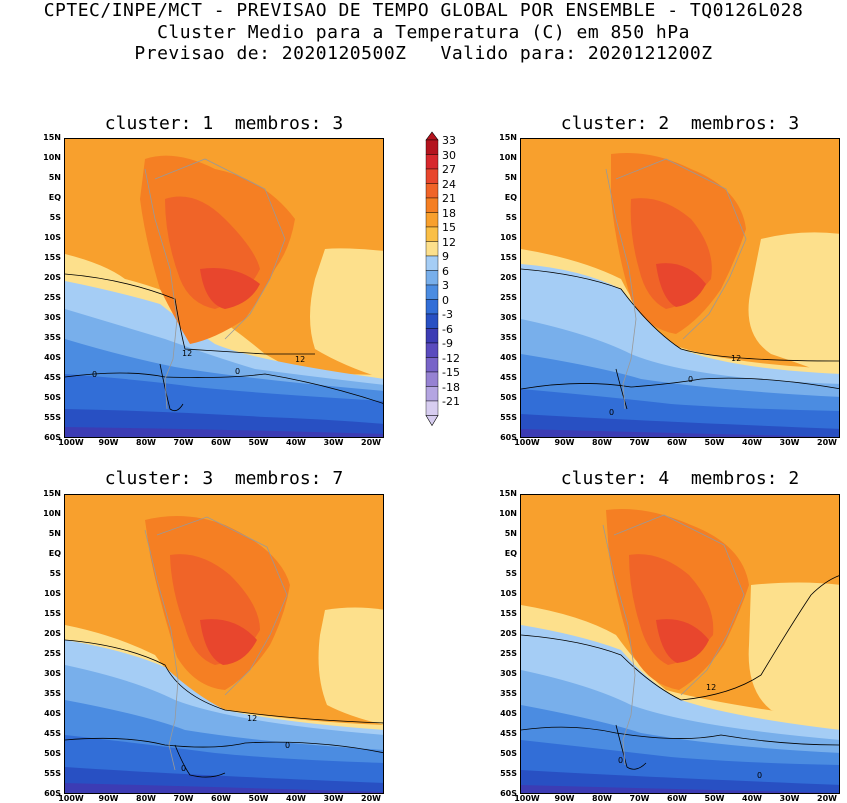 This screenshot has width=847, height=803. What do you see at coordinates (677, 798) in the screenshot?
I see `lon-label: 60W` at bounding box center [677, 798].